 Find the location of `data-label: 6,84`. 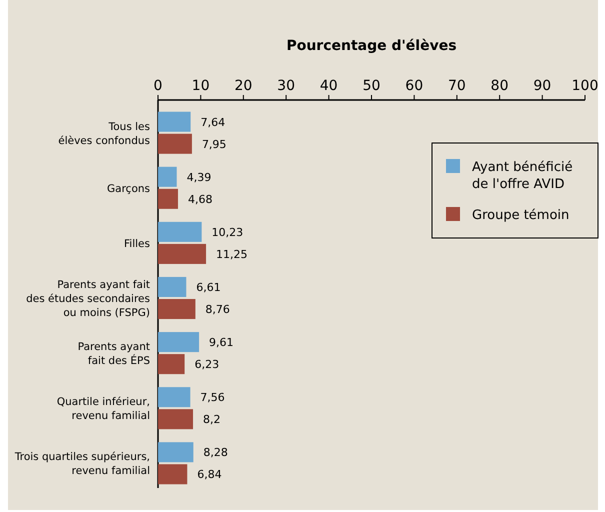

data-label: 6,84 is located at coordinates (209, 475).